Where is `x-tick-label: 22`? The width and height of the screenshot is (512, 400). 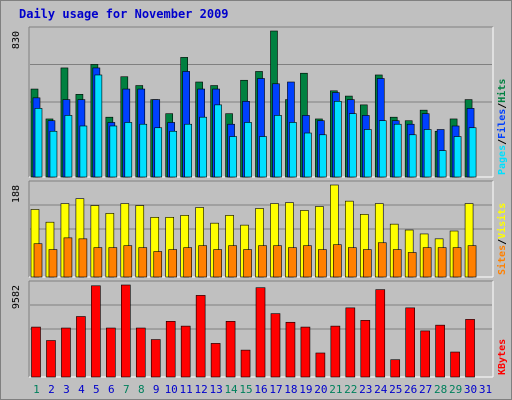 x-tick-label: 22 is located at coordinates (350, 389).